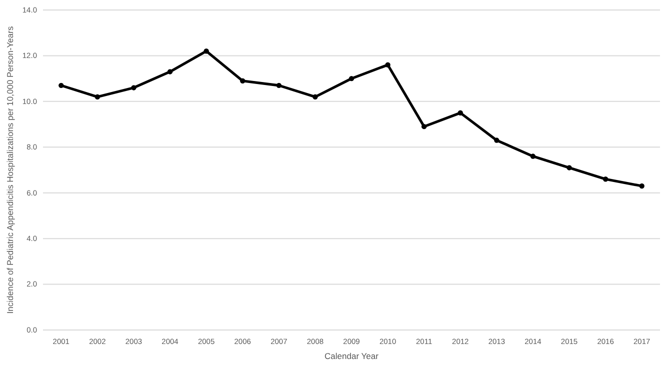  Describe the element at coordinates (351, 356) in the screenshot. I see `x-axis-title: Calendar Year` at that location.